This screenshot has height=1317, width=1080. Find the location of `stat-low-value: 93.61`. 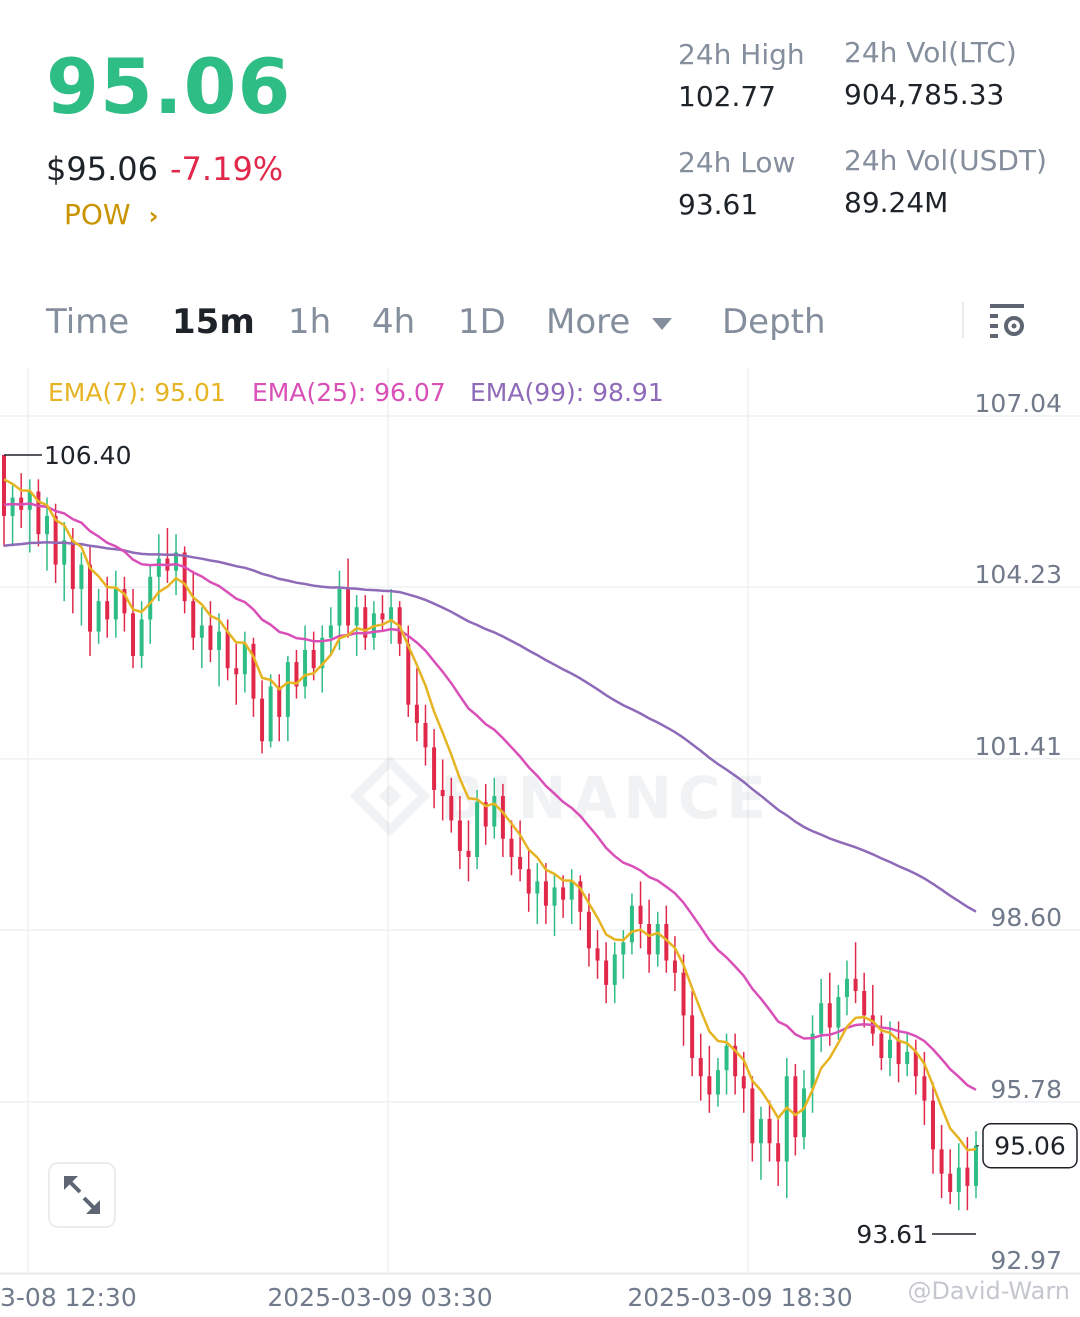

stat-low-value: 93.61 is located at coordinates (718, 204).